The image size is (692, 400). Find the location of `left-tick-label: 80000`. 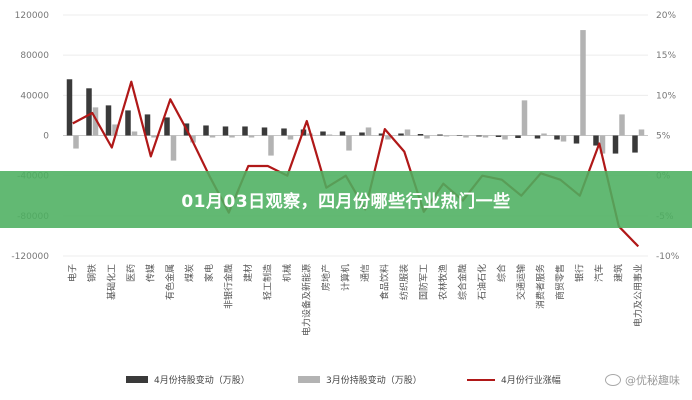

left-tick-label: 80000 is located at coordinates (34, 56).